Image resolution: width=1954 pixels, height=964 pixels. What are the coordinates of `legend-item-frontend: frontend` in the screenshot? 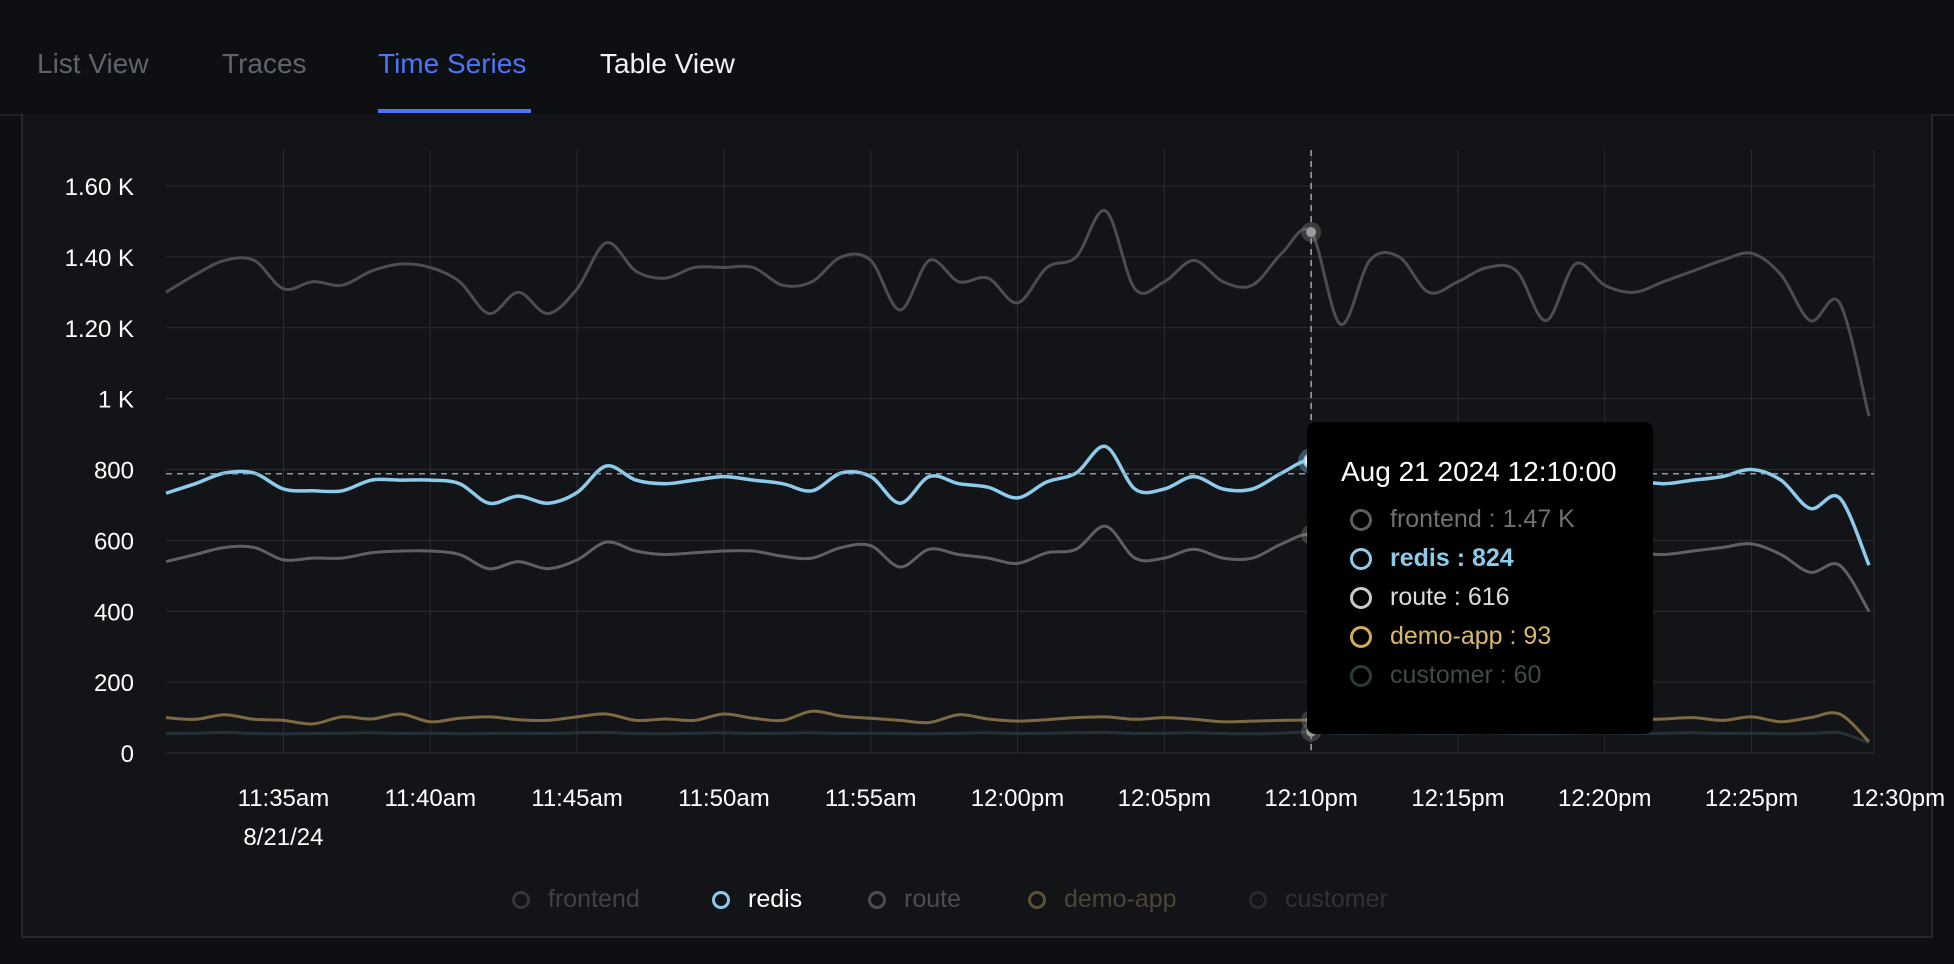 It's located at (576, 899).